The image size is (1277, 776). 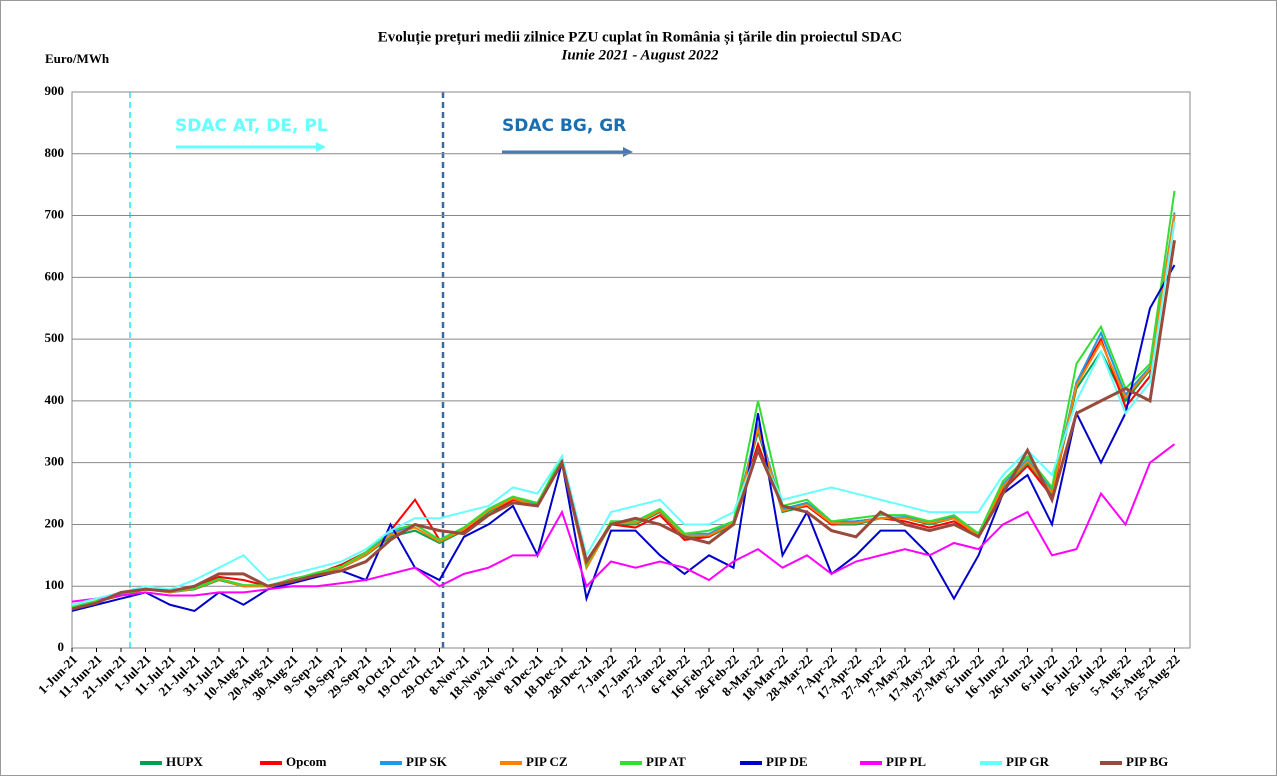 I want to click on y-tick-label: 400, so click(x=55, y=399).